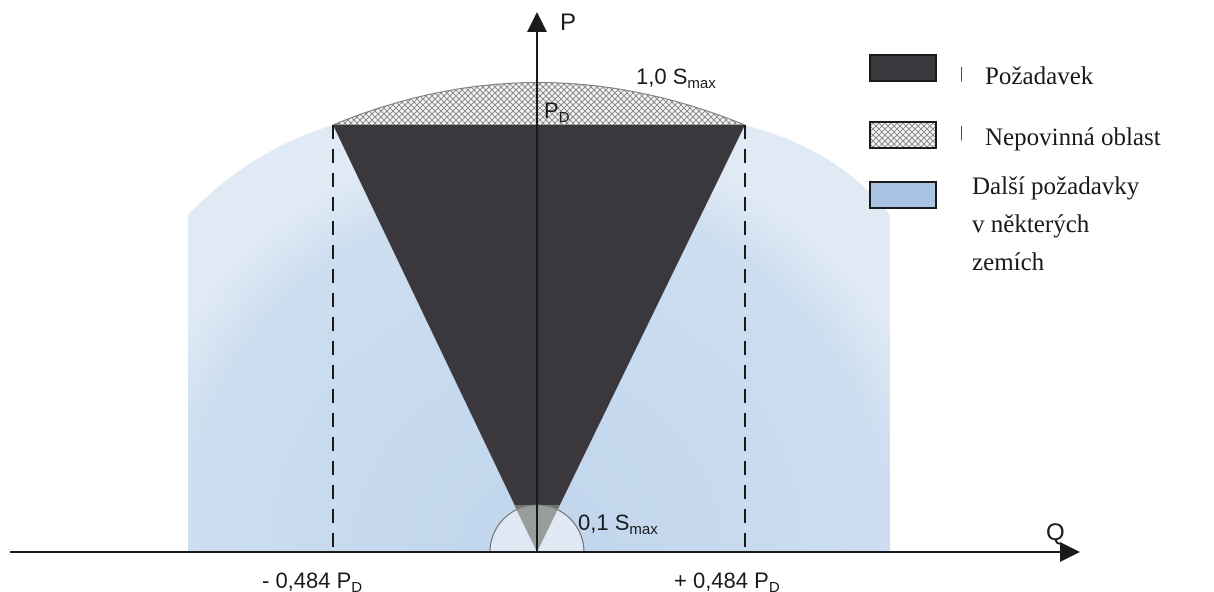  Describe the element at coordinates (903, 68) in the screenshot. I see `legend-swatch-requirement` at that location.